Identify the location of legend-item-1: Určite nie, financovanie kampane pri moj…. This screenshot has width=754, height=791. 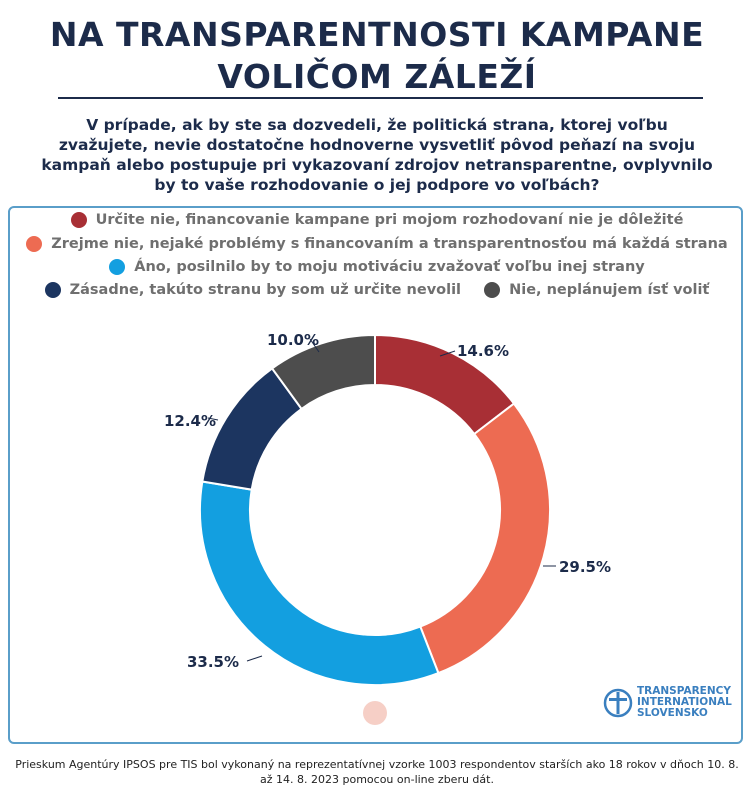
(377, 220).